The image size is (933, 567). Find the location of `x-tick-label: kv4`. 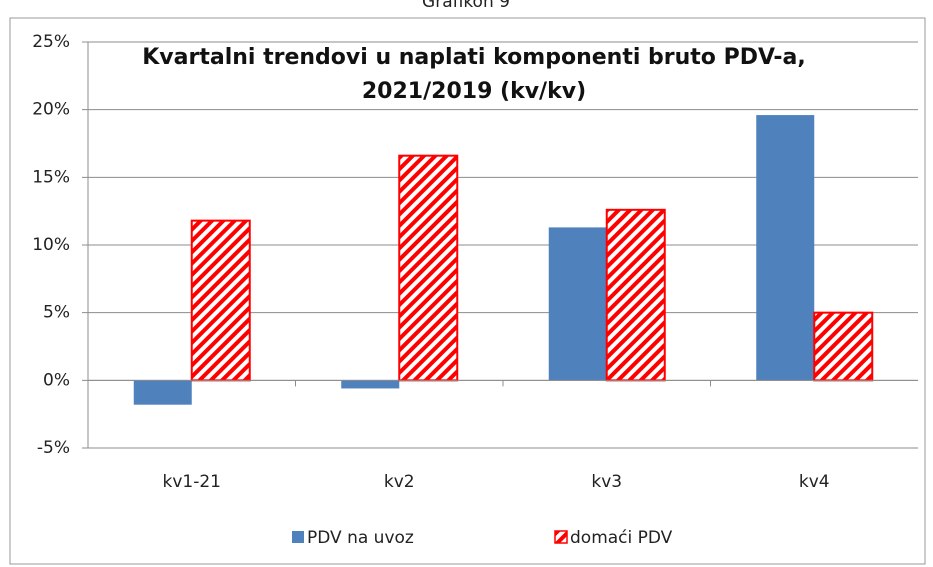

x-tick-label: kv4 is located at coordinates (814, 482).